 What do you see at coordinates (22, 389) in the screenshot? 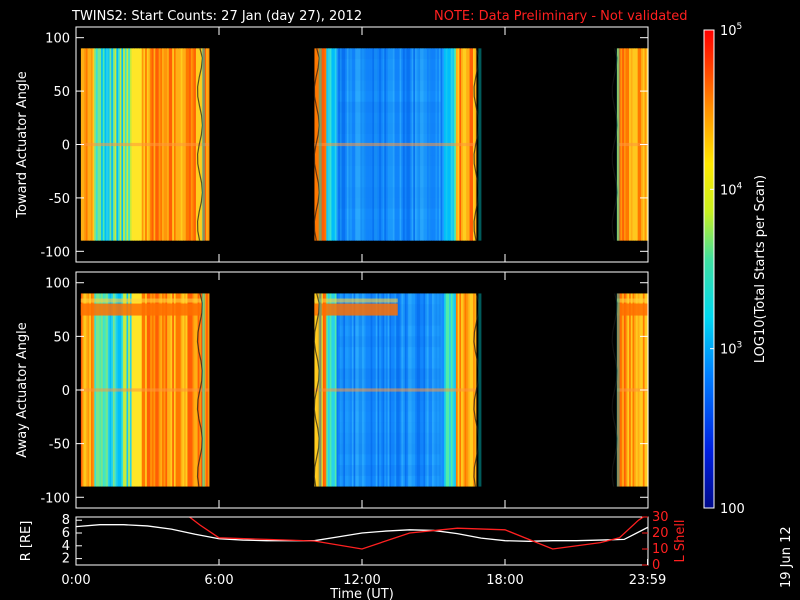
I see `y-axis-label: Away Actuator Angle` at bounding box center [22, 389].